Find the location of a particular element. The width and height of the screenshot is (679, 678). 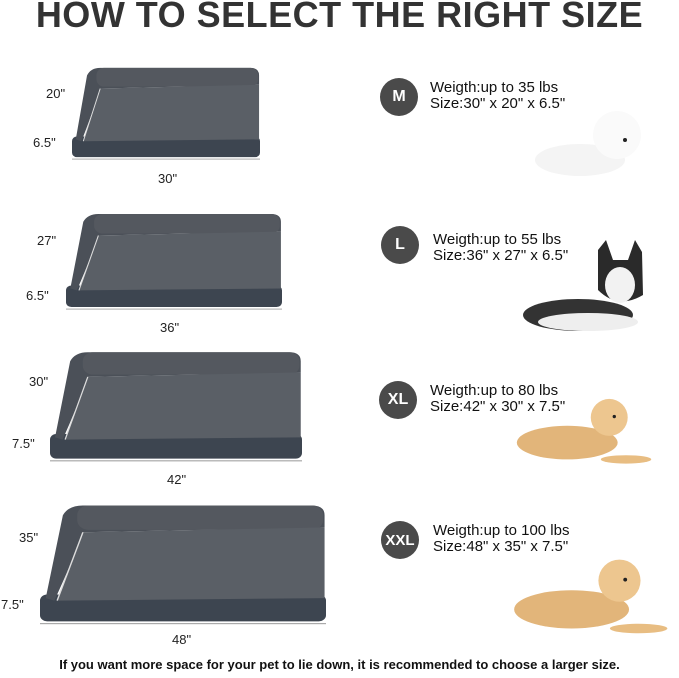

width-label-xxl: 48" is located at coordinates (182, 639).